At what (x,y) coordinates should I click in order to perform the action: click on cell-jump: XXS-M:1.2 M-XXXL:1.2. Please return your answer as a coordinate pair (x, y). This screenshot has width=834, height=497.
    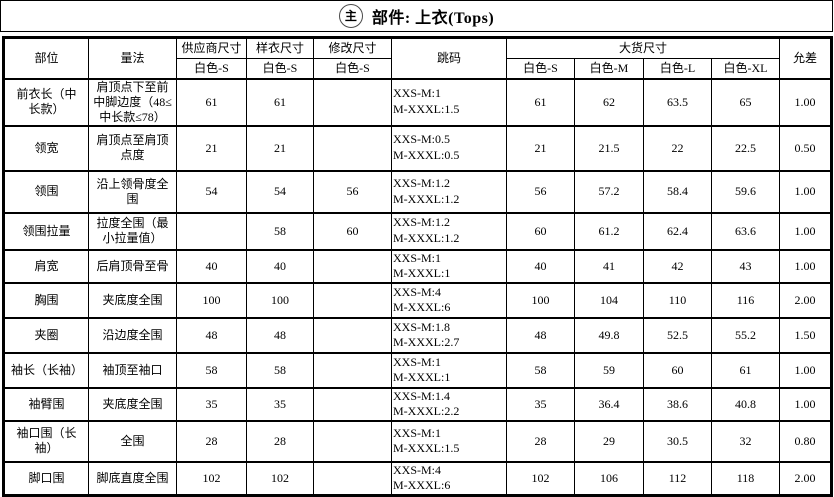
    Looking at the image, I should click on (449, 231).